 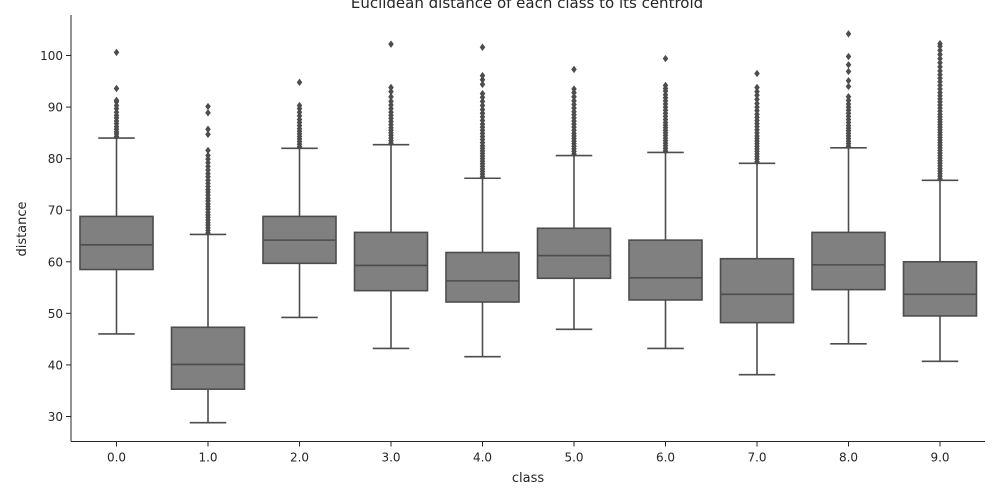 I want to click on x-axis-title: class, so click(x=528, y=478).